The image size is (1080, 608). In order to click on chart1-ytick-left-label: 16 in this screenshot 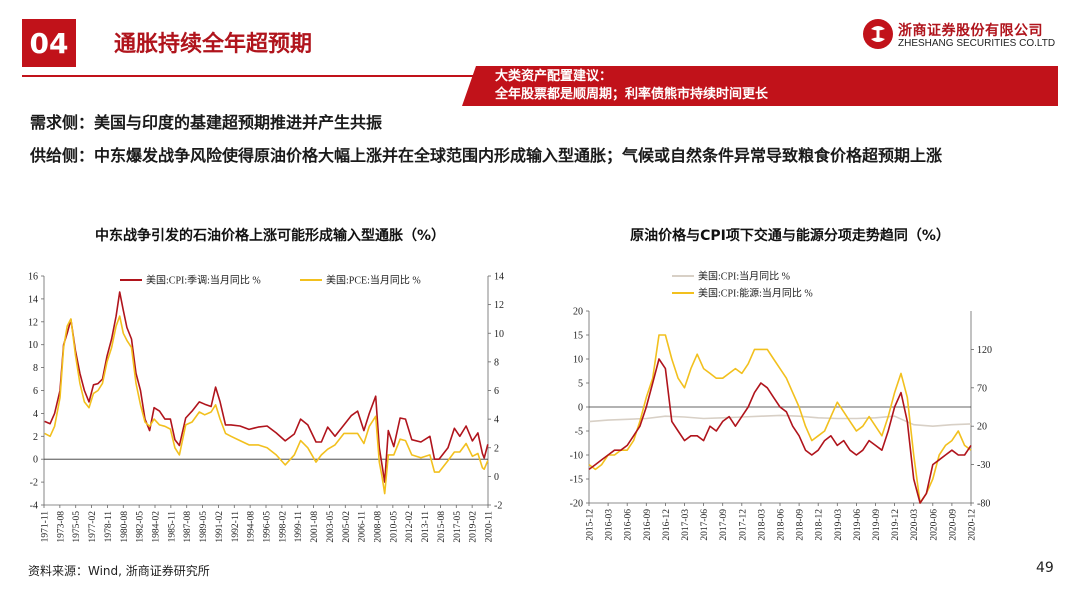, I will do `click(33, 277)`.